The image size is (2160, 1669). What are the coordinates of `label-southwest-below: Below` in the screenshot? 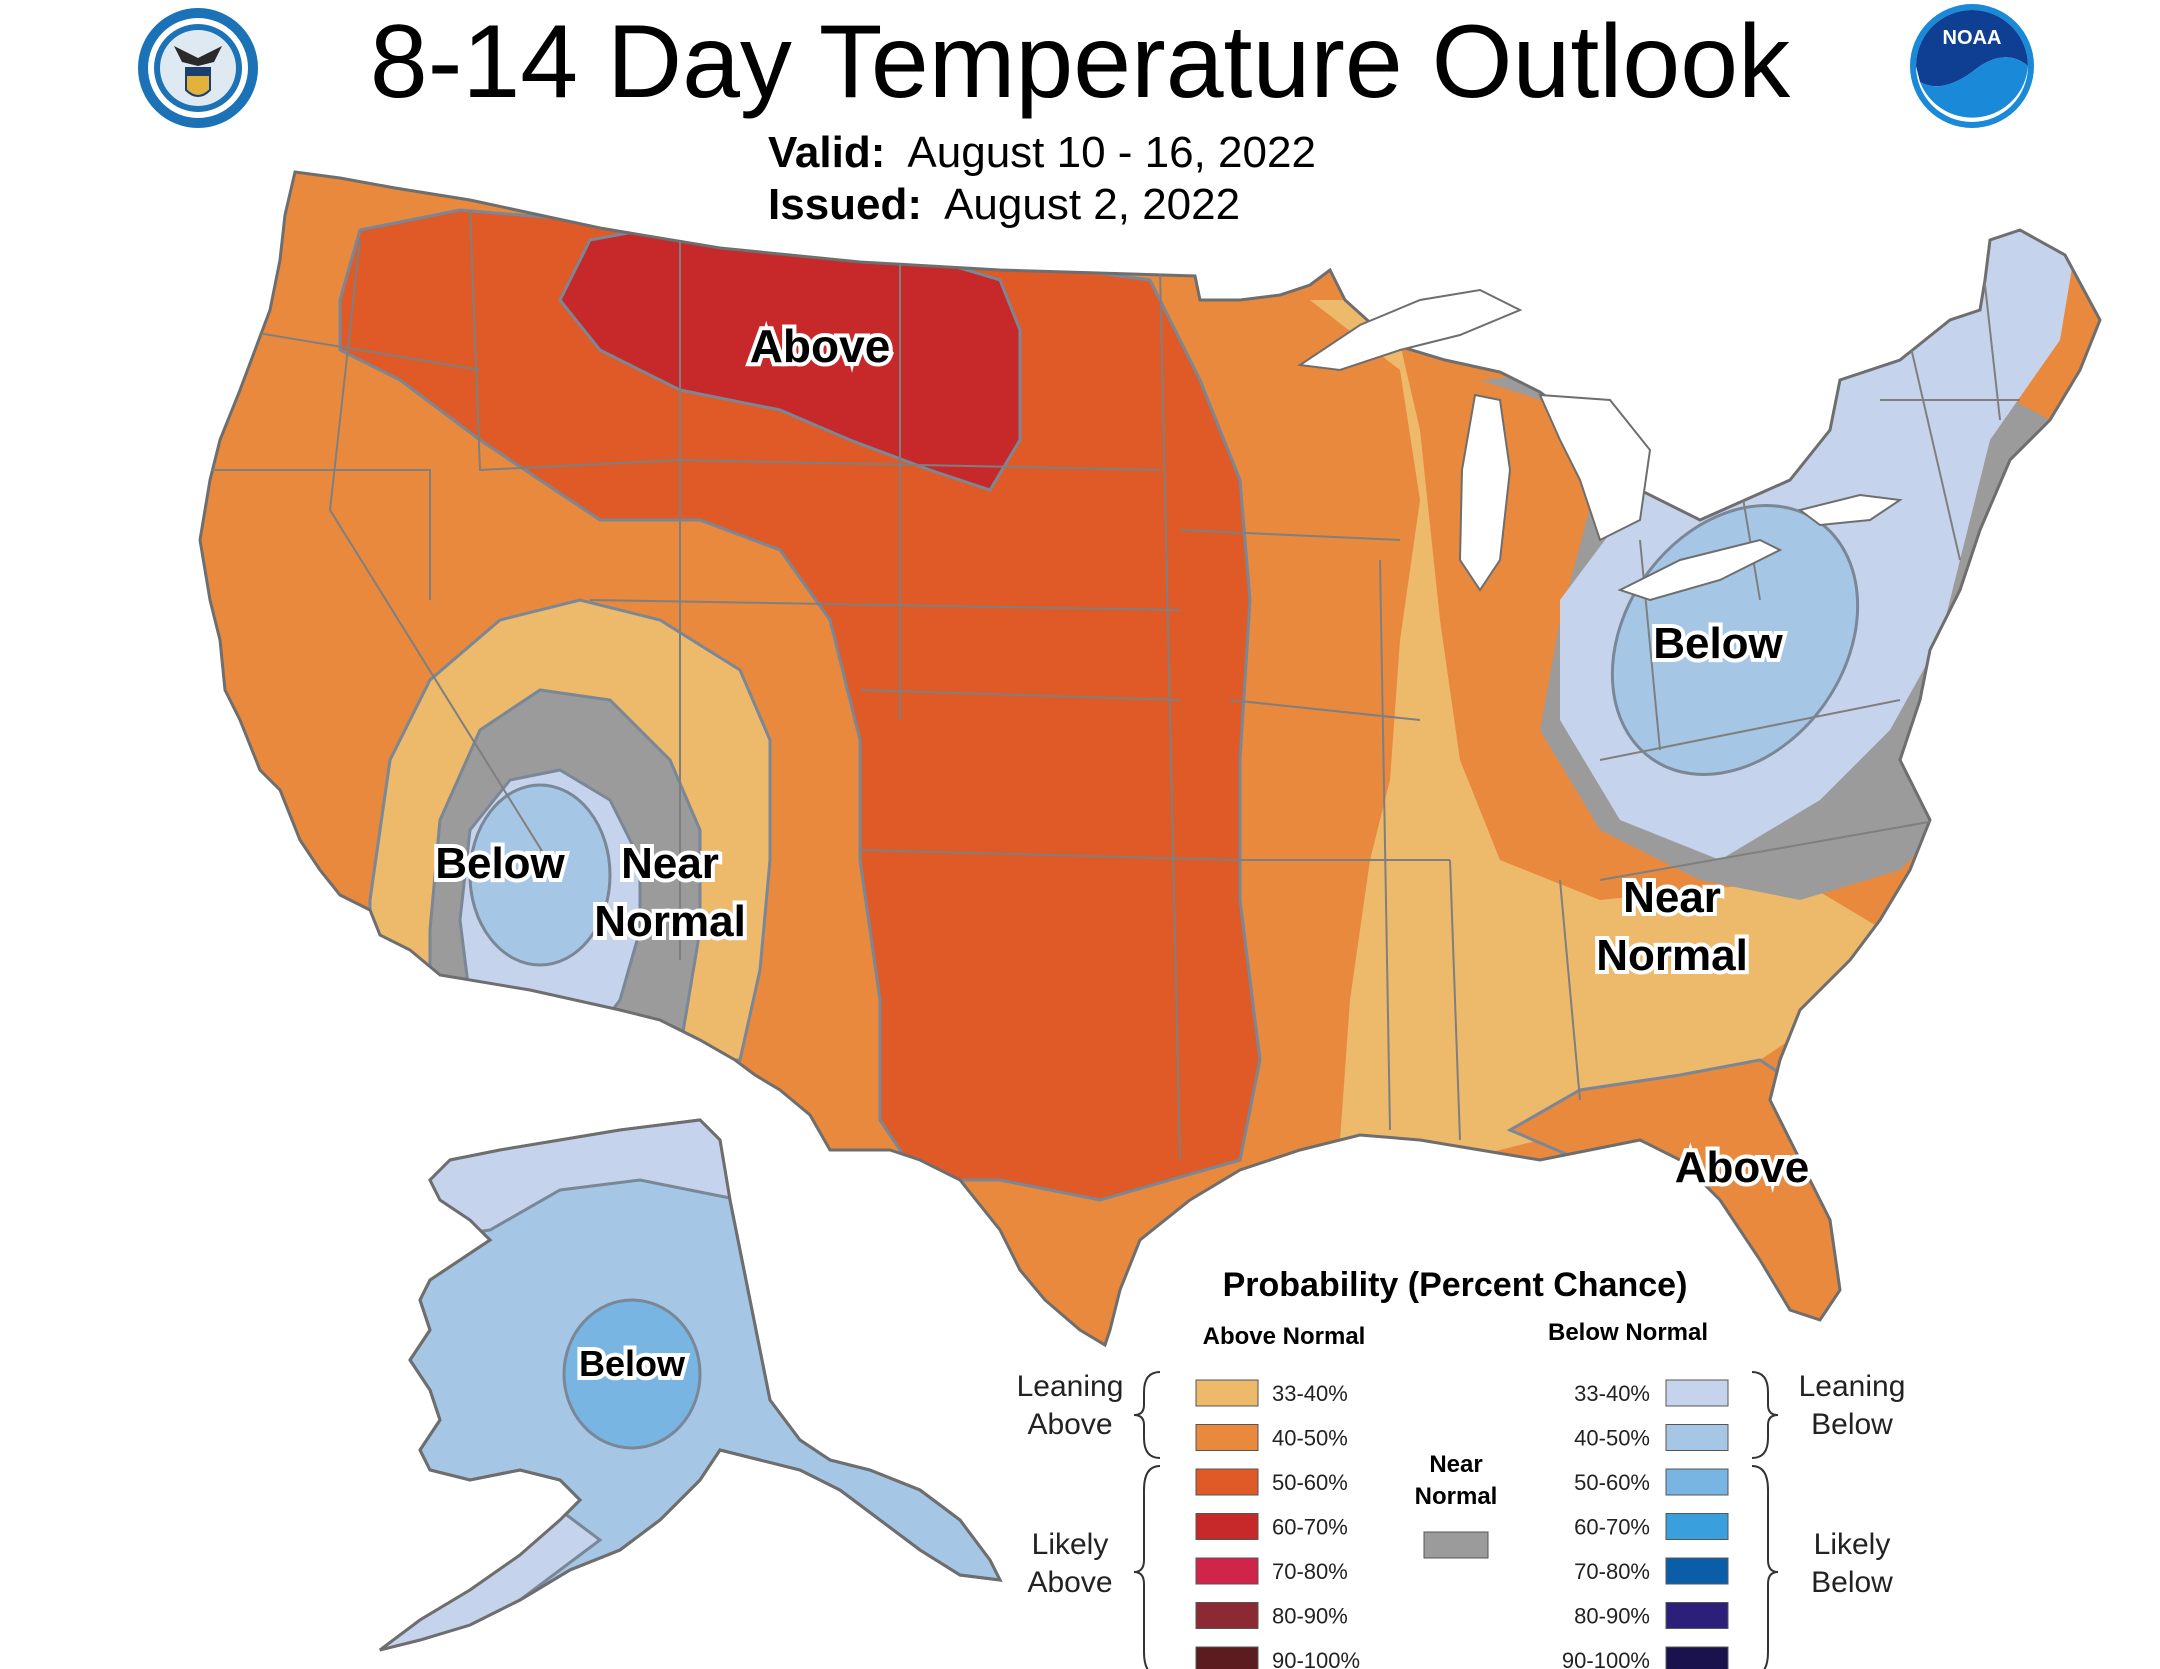 It's located at (500, 863).